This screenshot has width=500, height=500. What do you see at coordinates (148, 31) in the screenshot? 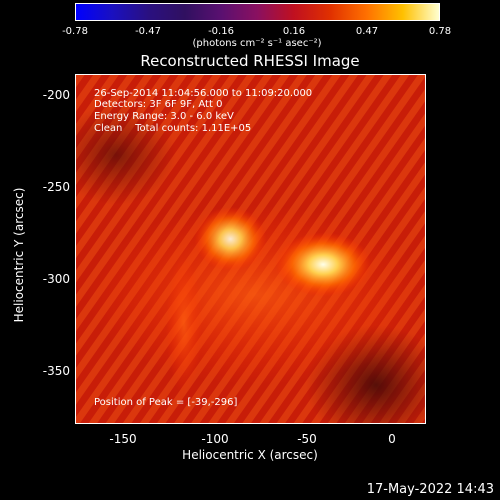
I see `colorbar-tick: -0.47` at bounding box center [148, 31].